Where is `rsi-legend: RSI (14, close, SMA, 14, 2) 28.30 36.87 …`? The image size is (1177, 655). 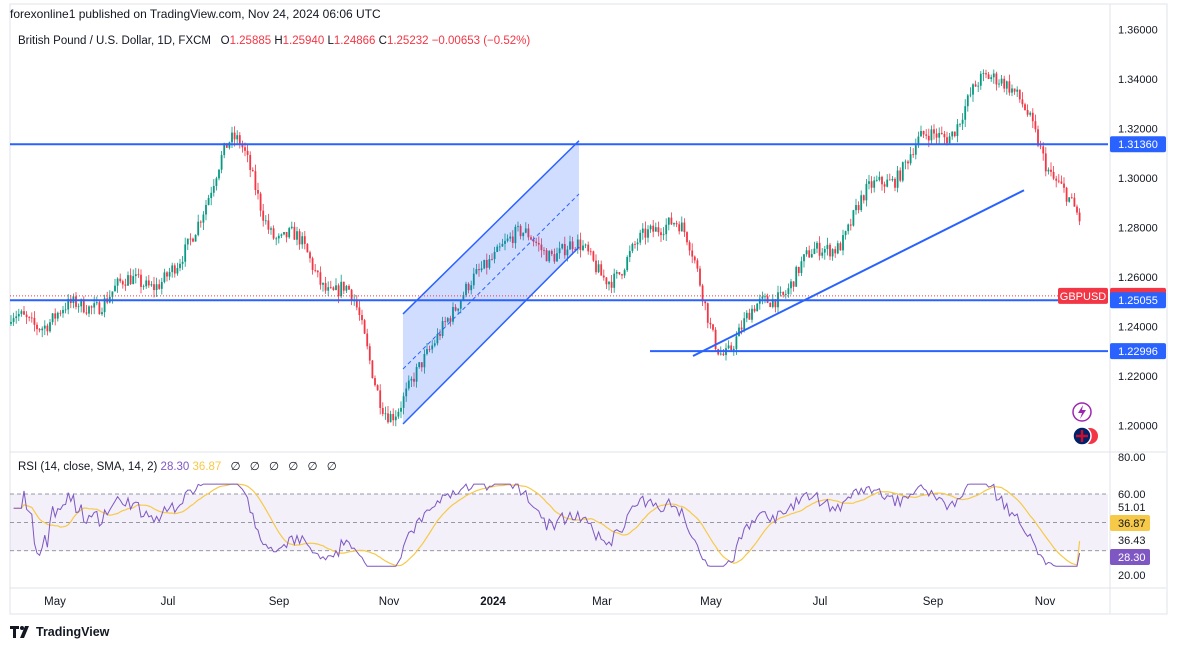 rsi-legend: RSI (14, close, SMA, 14, 2) 28.30 36.87 … is located at coordinates (177, 466).